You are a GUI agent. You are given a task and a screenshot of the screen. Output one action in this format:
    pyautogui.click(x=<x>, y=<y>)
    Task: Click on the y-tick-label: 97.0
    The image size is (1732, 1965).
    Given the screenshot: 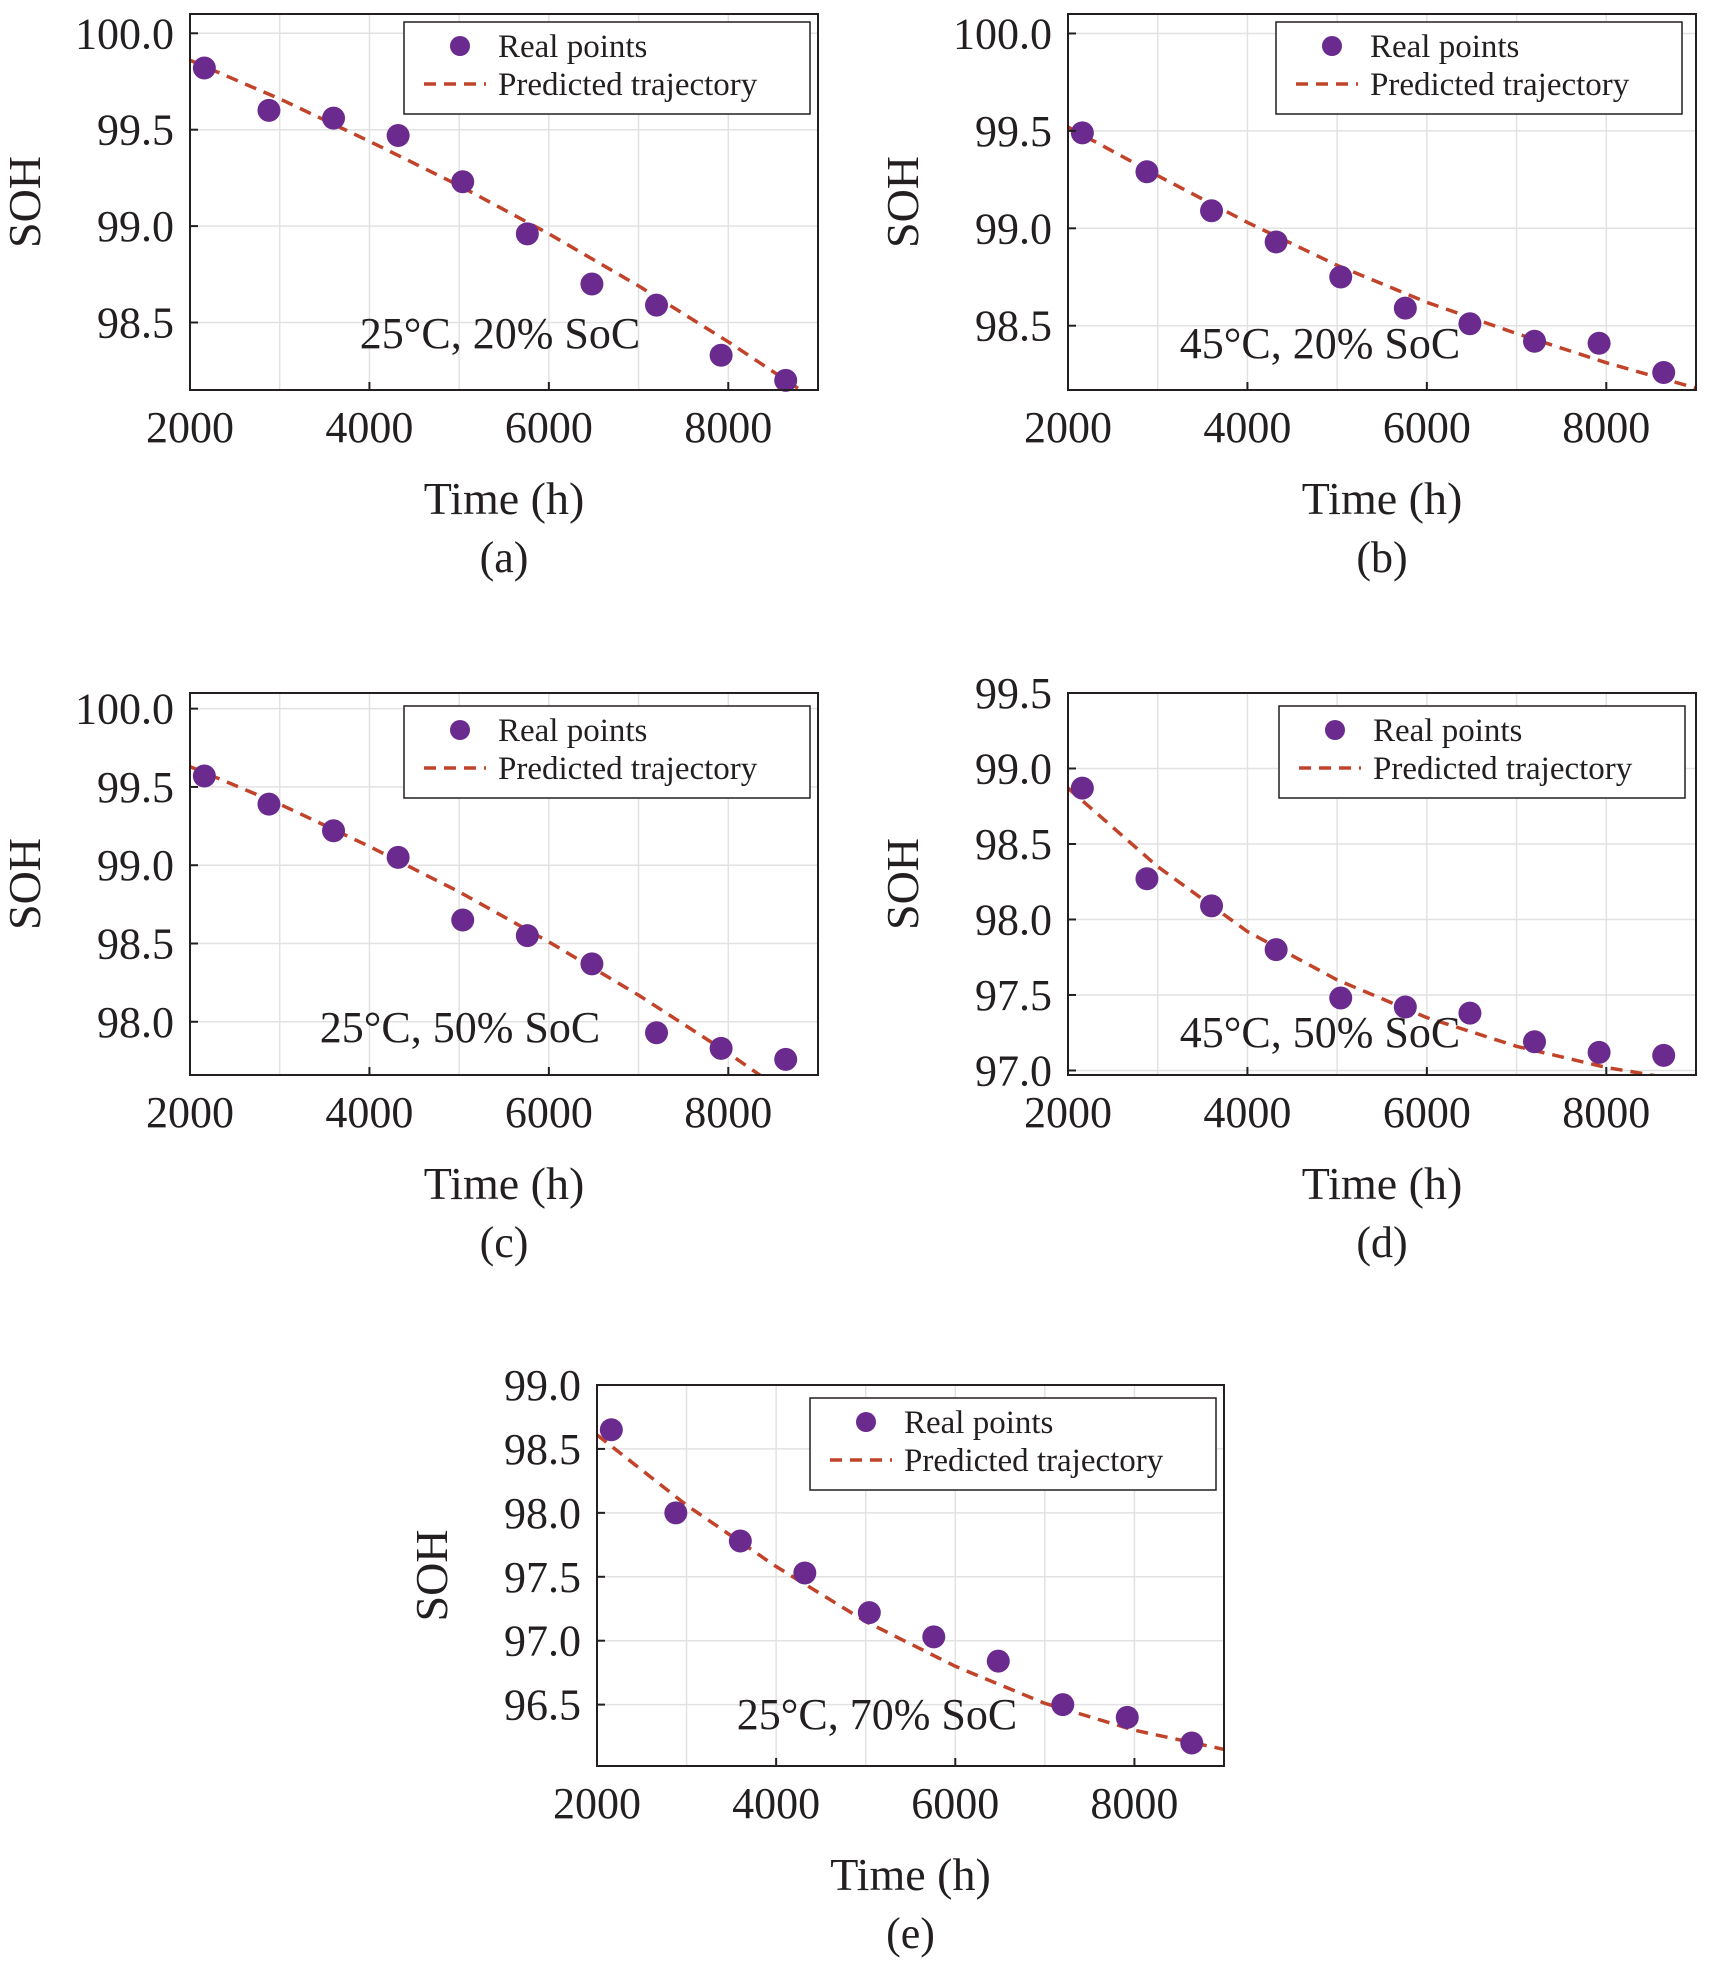 What is the action you would take?
    pyautogui.click(x=1013, y=1070)
    